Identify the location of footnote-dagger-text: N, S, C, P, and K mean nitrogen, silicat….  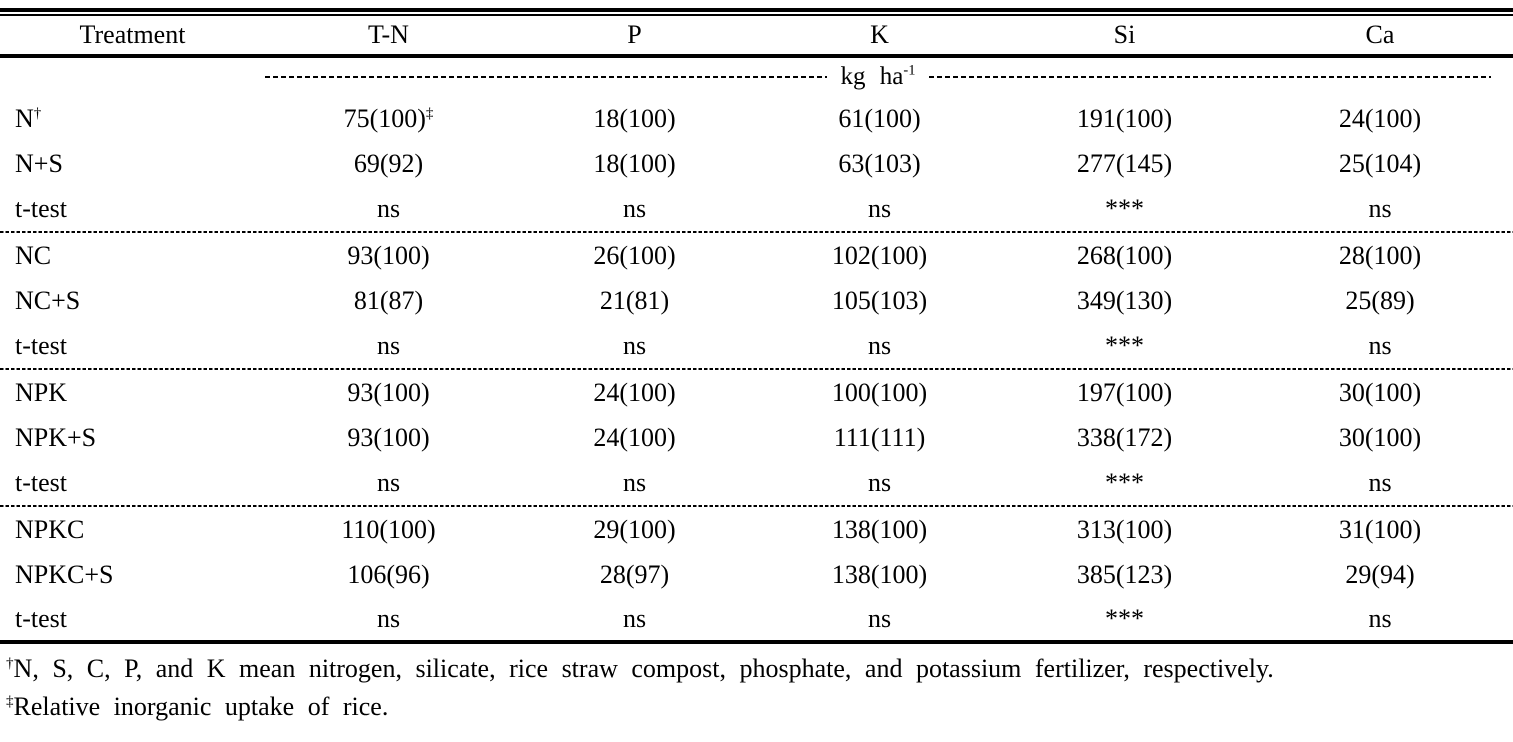
(643, 668).